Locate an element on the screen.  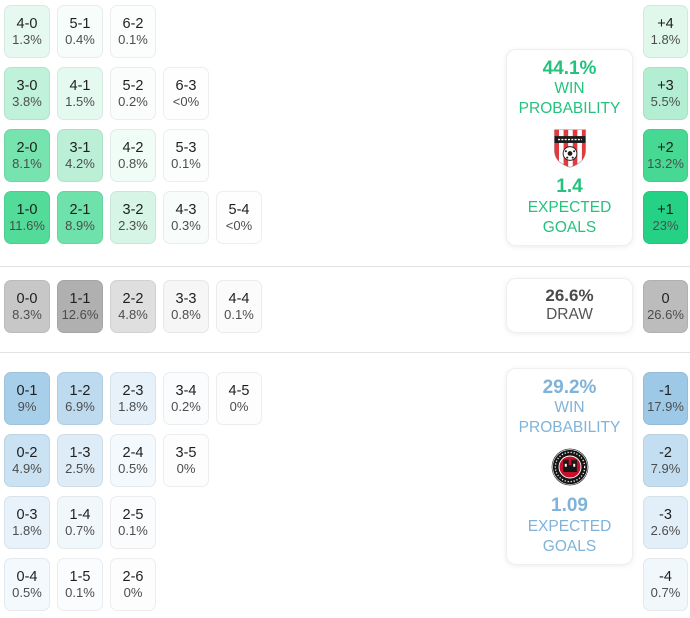
margin-cell-plus-2: +2 13.2% is located at coordinates (665, 155).